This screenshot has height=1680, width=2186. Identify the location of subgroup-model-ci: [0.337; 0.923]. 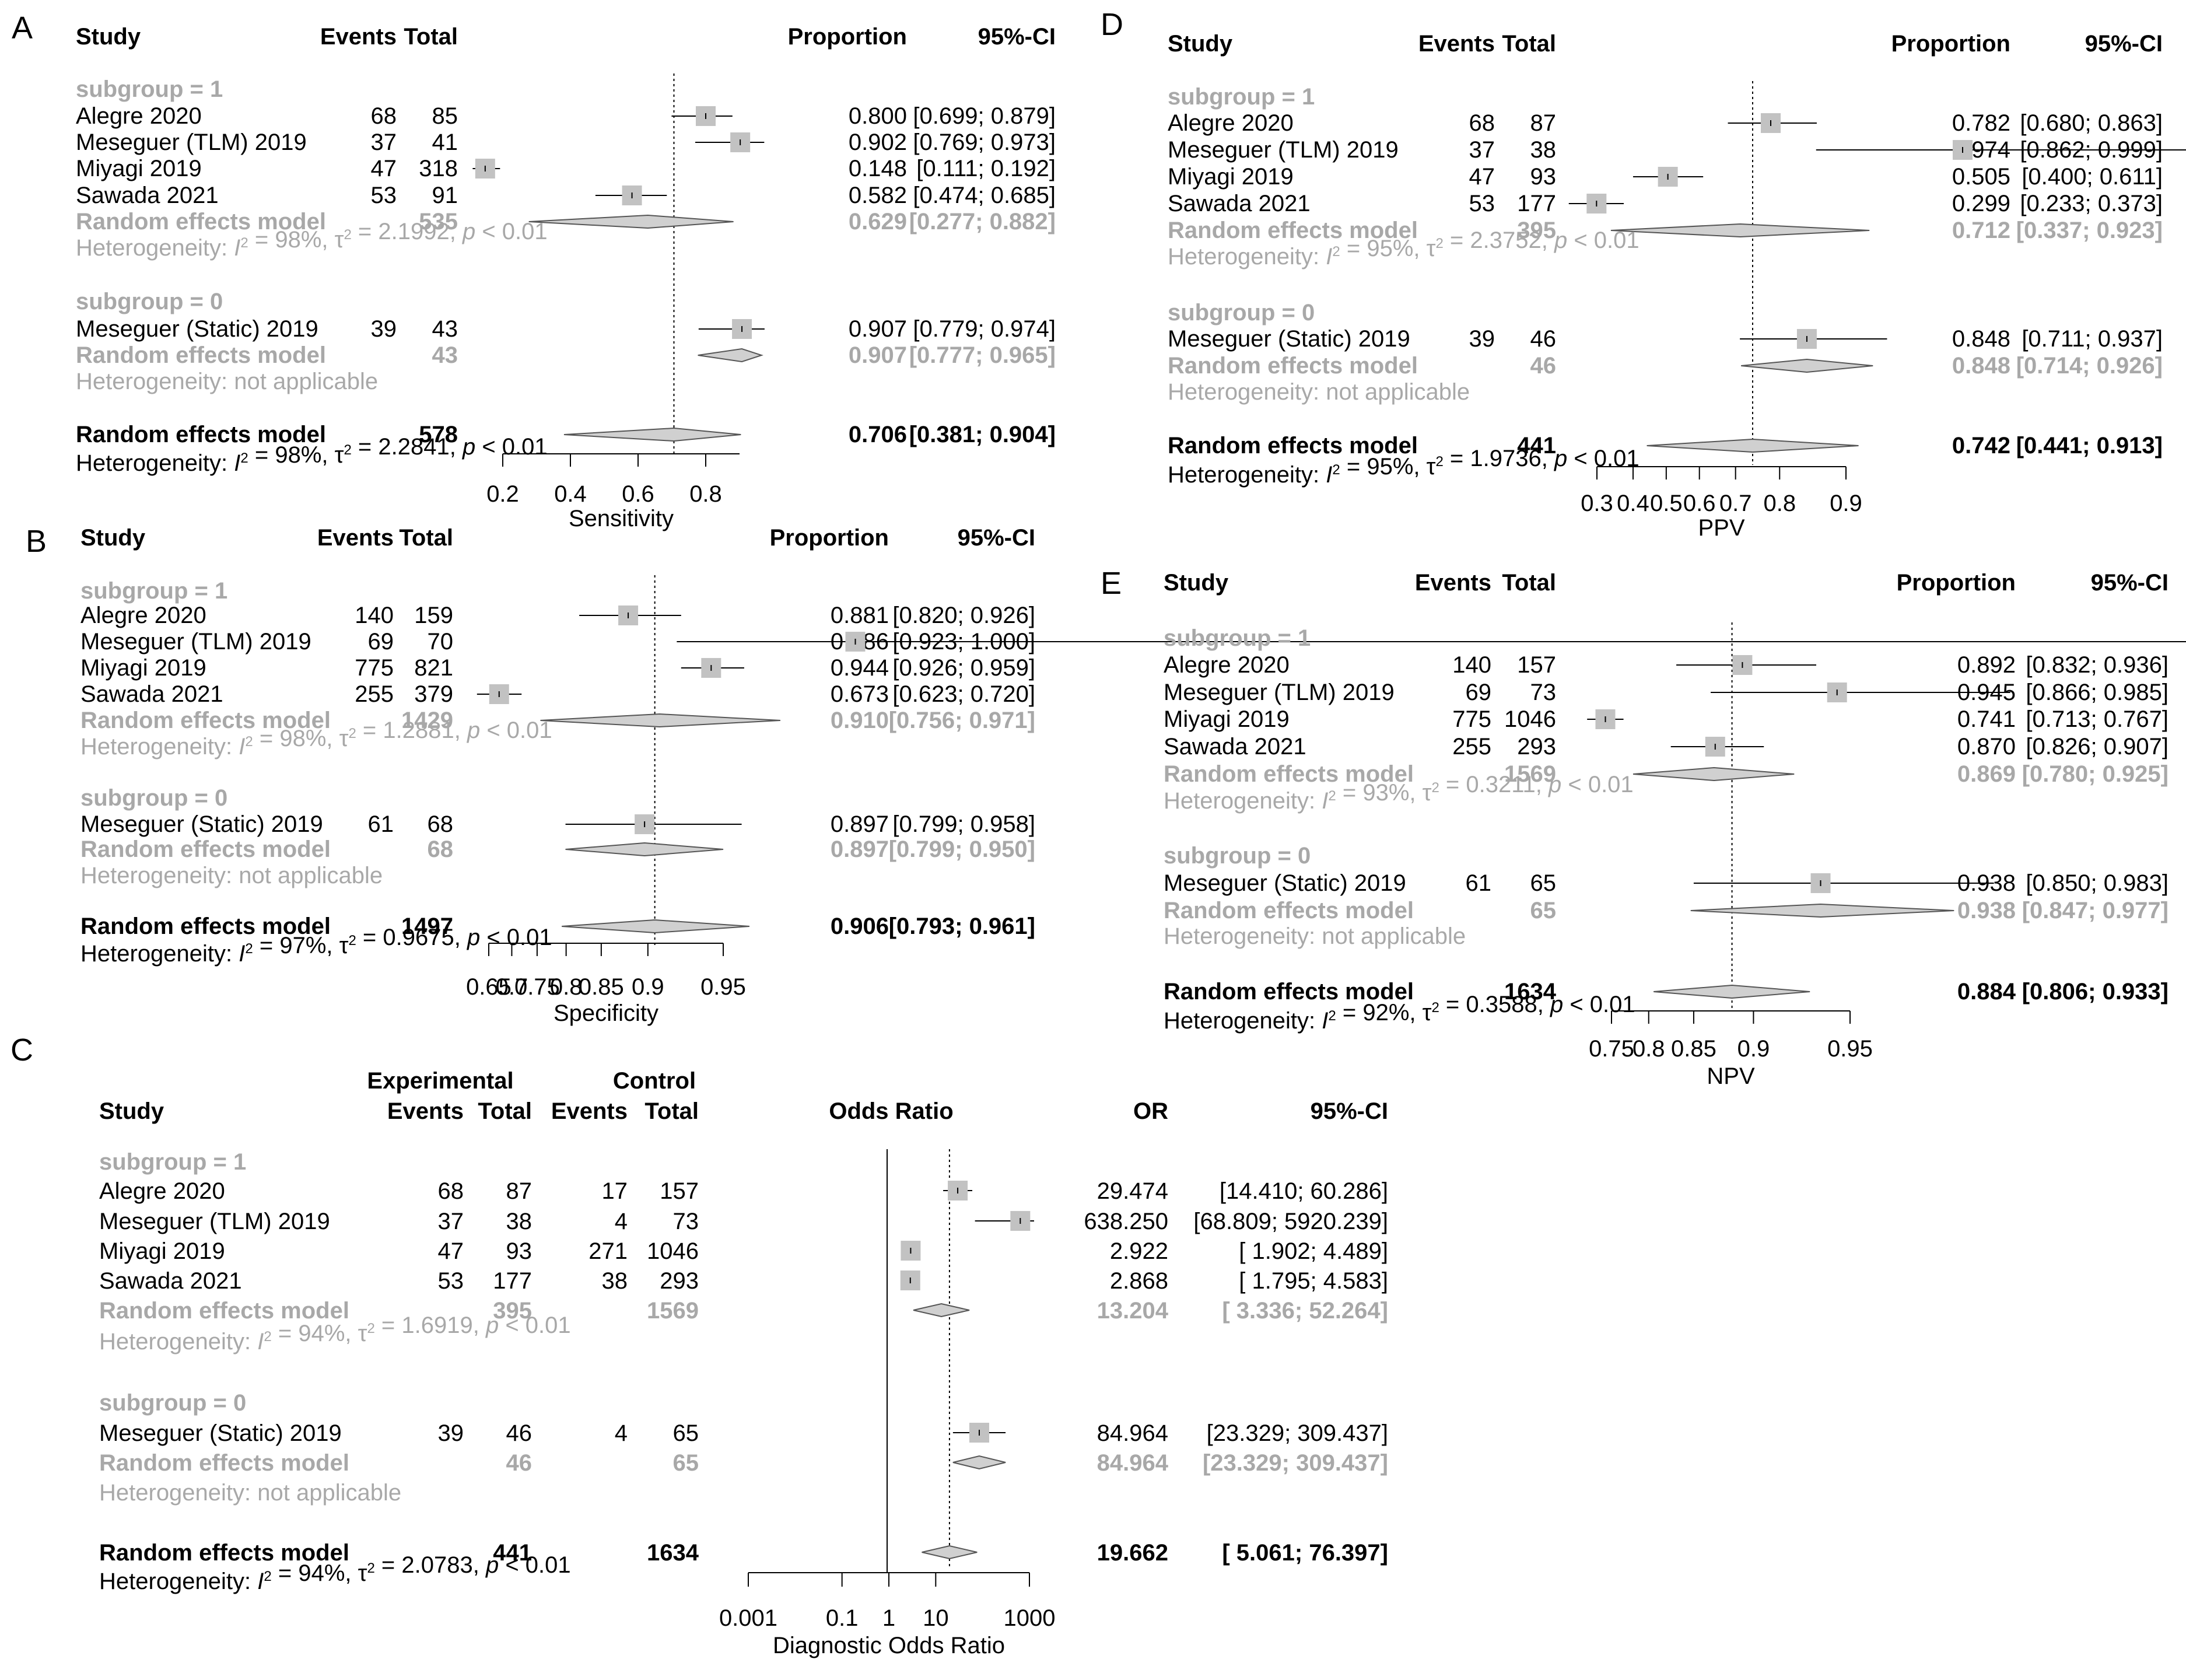
(2089, 230).